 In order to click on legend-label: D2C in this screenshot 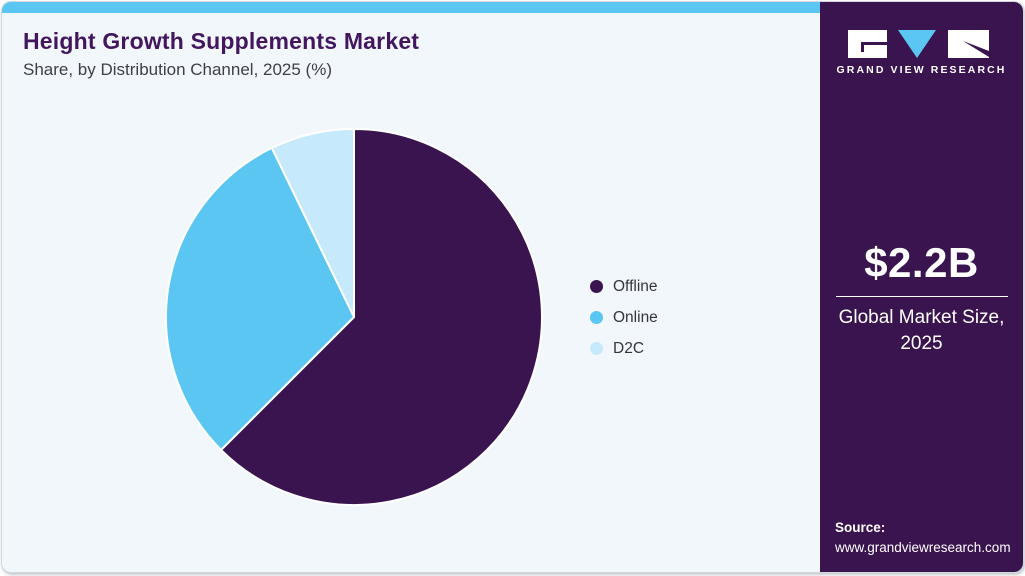, I will do `click(629, 348)`.